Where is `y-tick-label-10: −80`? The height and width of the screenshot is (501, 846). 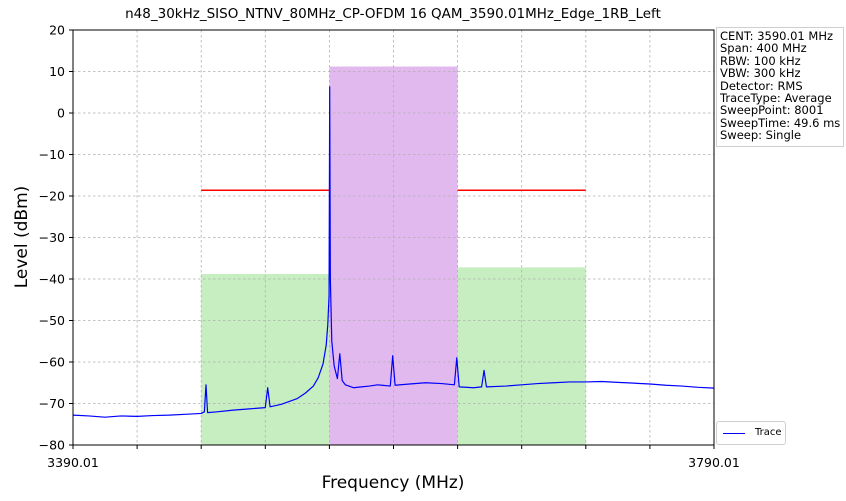 y-tick-label-10: −80 is located at coordinates (52, 445).